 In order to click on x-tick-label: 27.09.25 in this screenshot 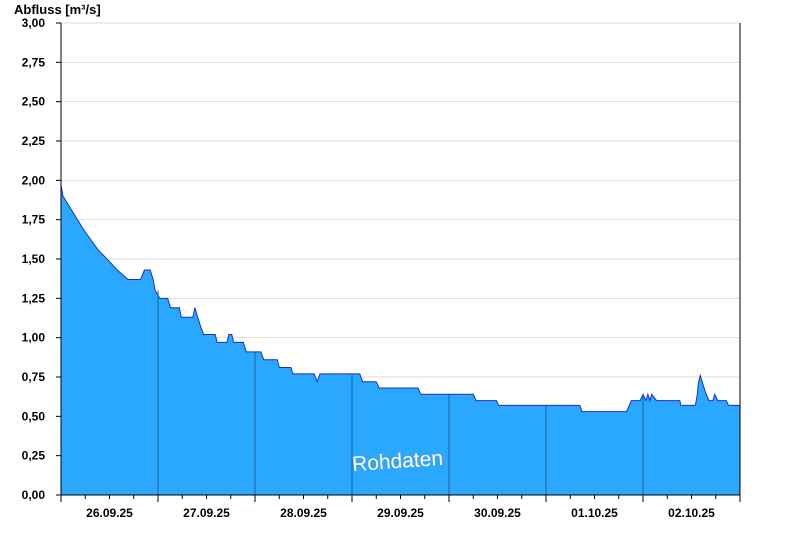, I will do `click(206, 513)`.